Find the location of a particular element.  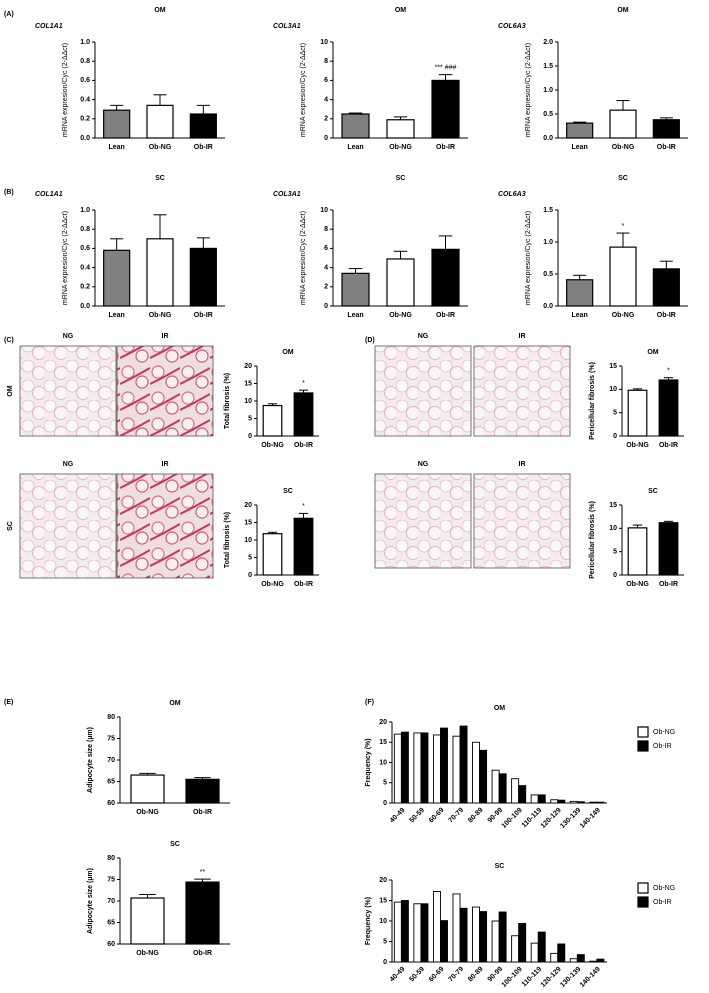

y-tick-label: 1.5 is located at coordinates (548, 210).